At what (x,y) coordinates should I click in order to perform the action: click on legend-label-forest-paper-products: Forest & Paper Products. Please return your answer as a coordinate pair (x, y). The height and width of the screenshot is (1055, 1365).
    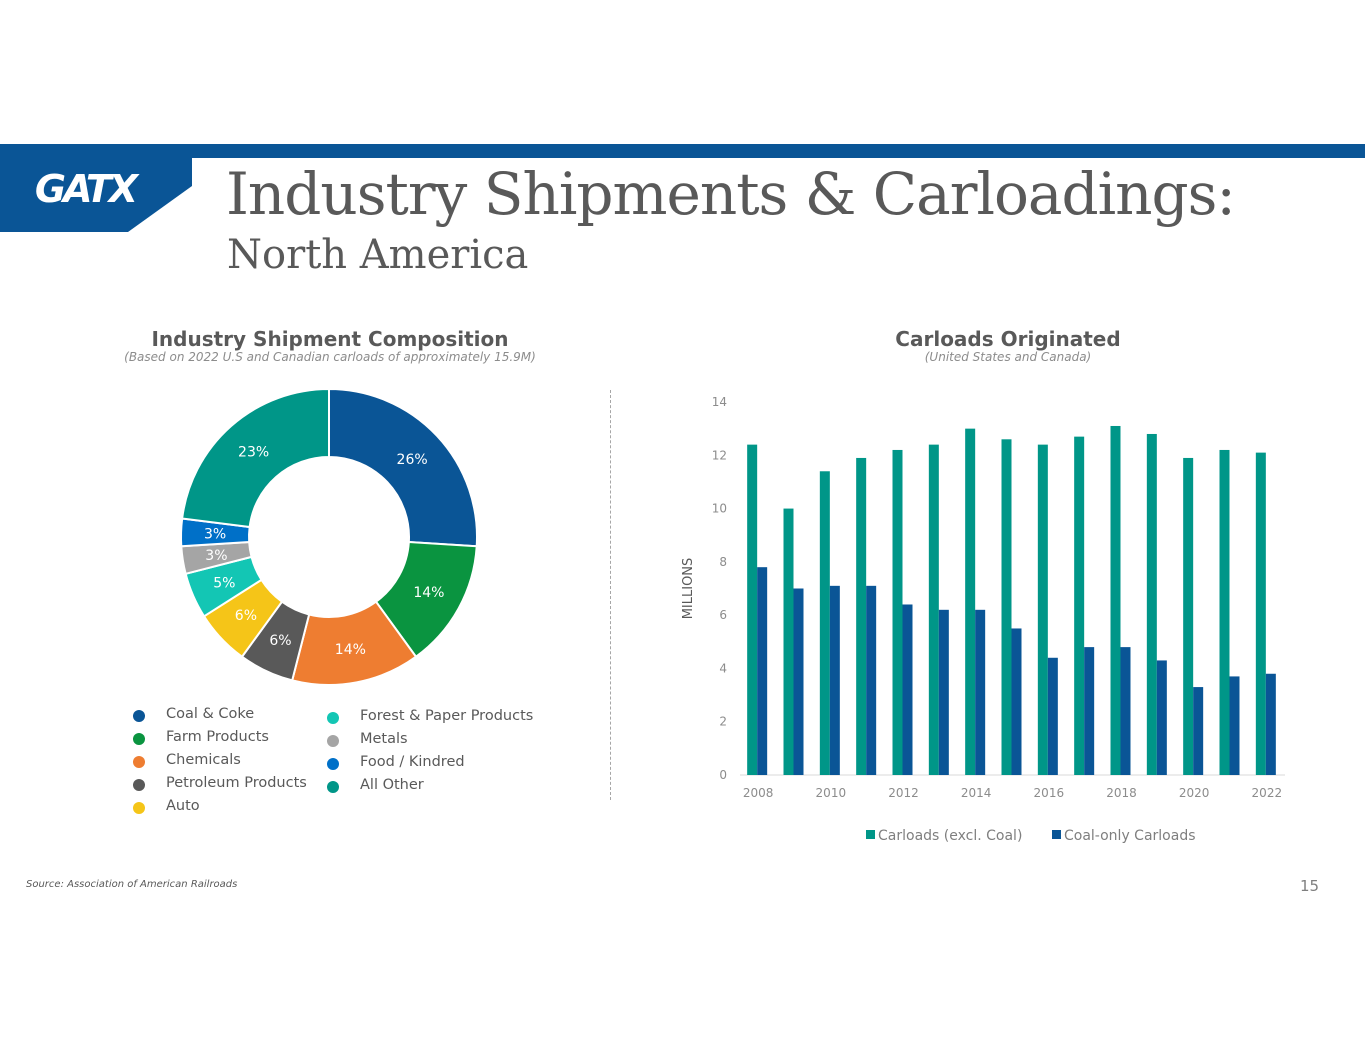
    Looking at the image, I should click on (447, 716).